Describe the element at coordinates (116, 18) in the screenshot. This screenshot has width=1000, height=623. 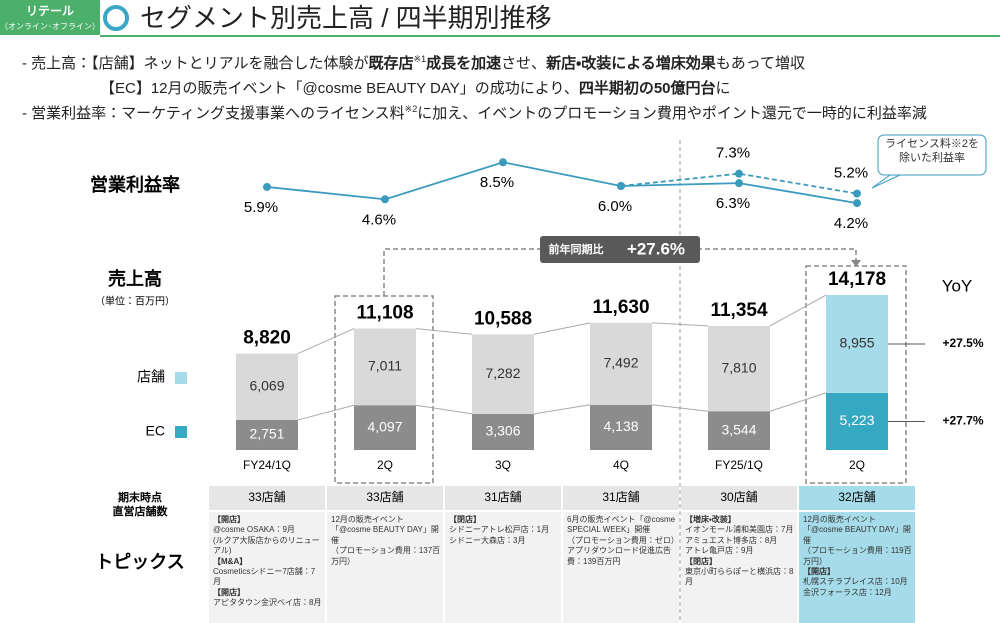
I see `title-icon` at that location.